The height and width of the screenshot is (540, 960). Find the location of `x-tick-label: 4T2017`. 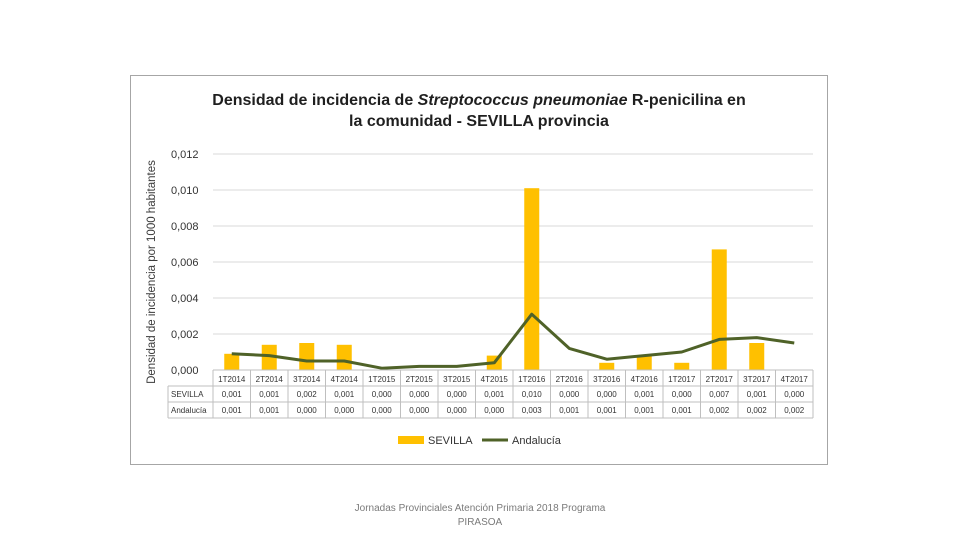

x-tick-label: 4T2017 is located at coordinates (795, 379).